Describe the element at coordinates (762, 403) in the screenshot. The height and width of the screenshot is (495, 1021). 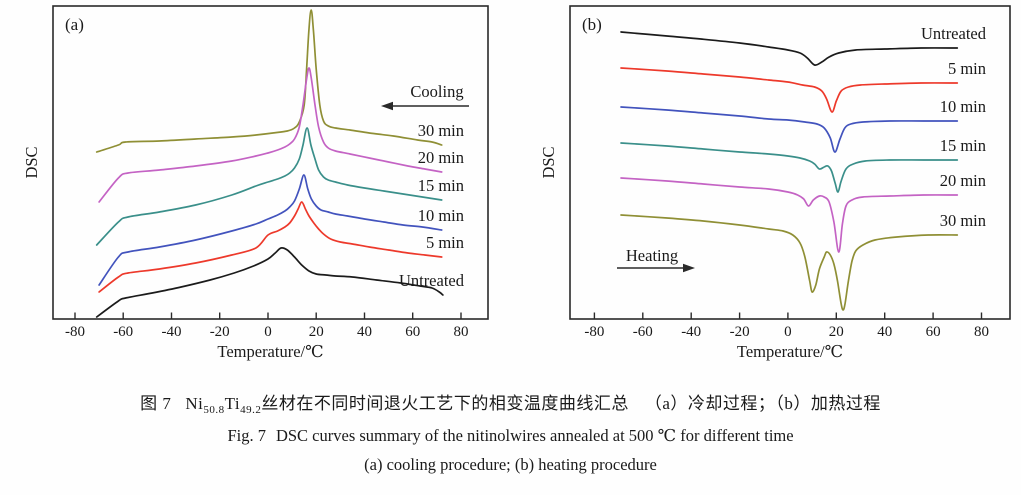
I see `caption-cn-tail: （a）冷却过程；（b）加热过程` at that location.